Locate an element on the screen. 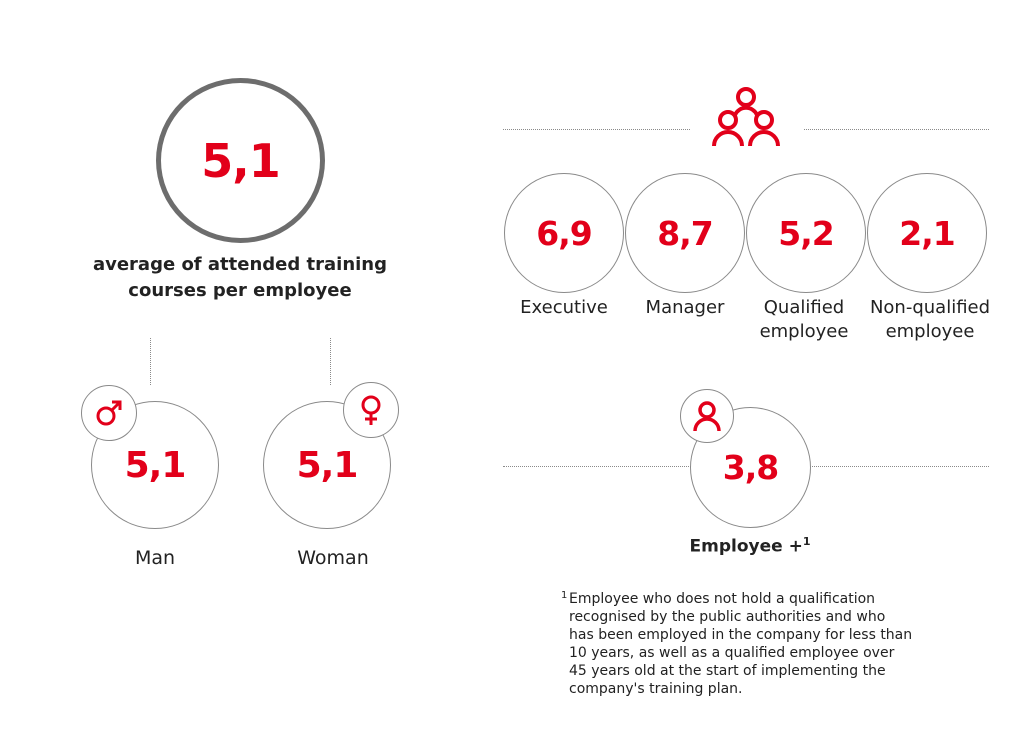 The image size is (1024, 750). qualified-label-line2: employee is located at coordinates (804, 331).